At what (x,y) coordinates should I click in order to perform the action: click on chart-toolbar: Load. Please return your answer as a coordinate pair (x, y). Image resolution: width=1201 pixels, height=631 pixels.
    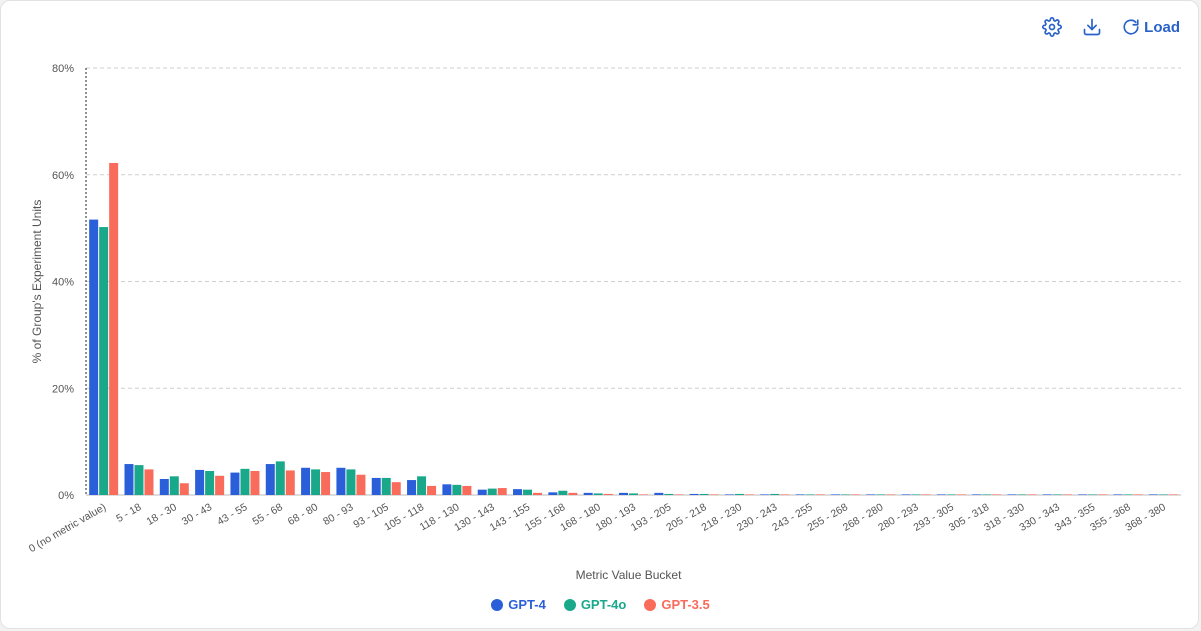
    Looking at the image, I should click on (1111, 27).